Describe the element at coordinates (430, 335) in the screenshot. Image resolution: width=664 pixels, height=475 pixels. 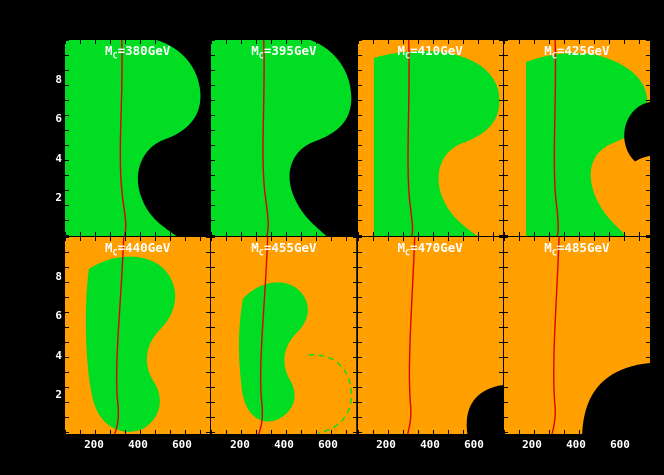
I see `panel-mc-470: MC=470GeV` at that location.